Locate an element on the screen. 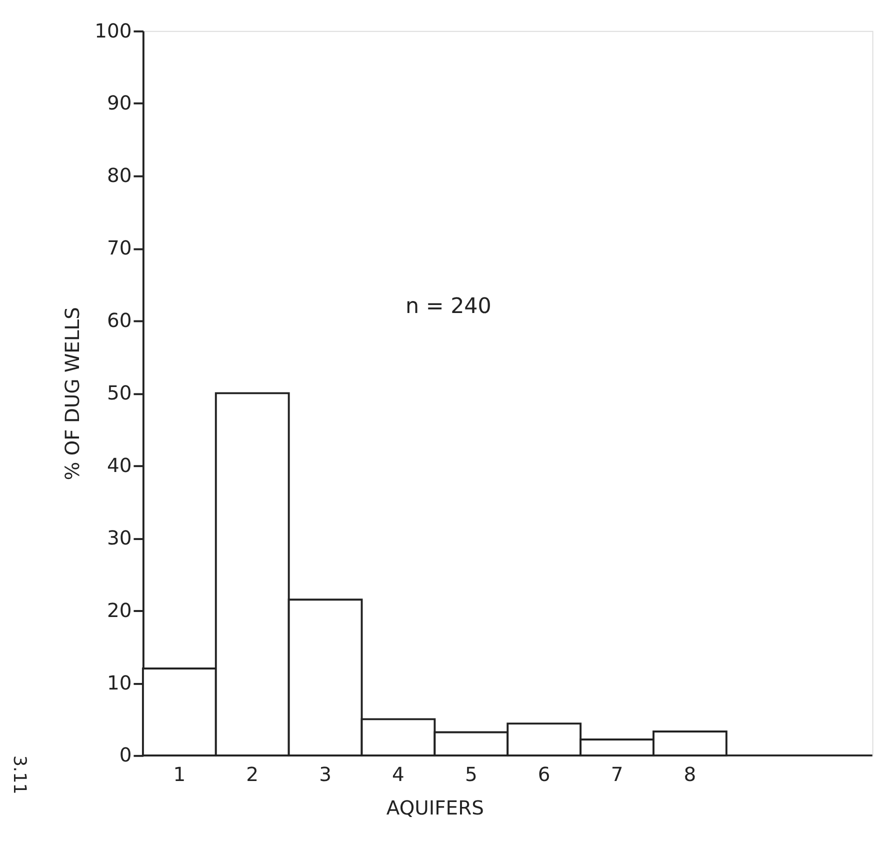 The image size is (883, 848). x-axis-title: AQUIFERS is located at coordinates (435, 808).